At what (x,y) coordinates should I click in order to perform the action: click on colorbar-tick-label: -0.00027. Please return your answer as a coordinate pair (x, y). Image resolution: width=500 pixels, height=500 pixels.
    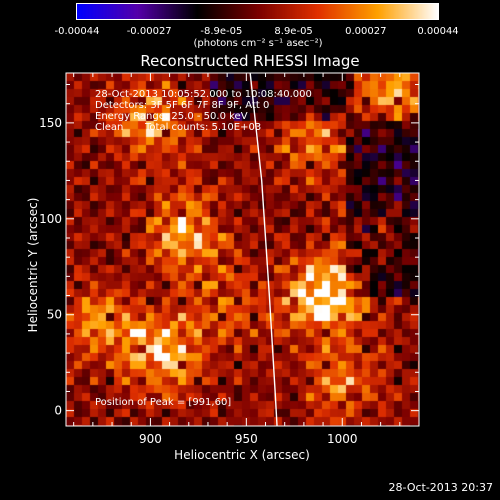
    Looking at the image, I should click on (149, 31).